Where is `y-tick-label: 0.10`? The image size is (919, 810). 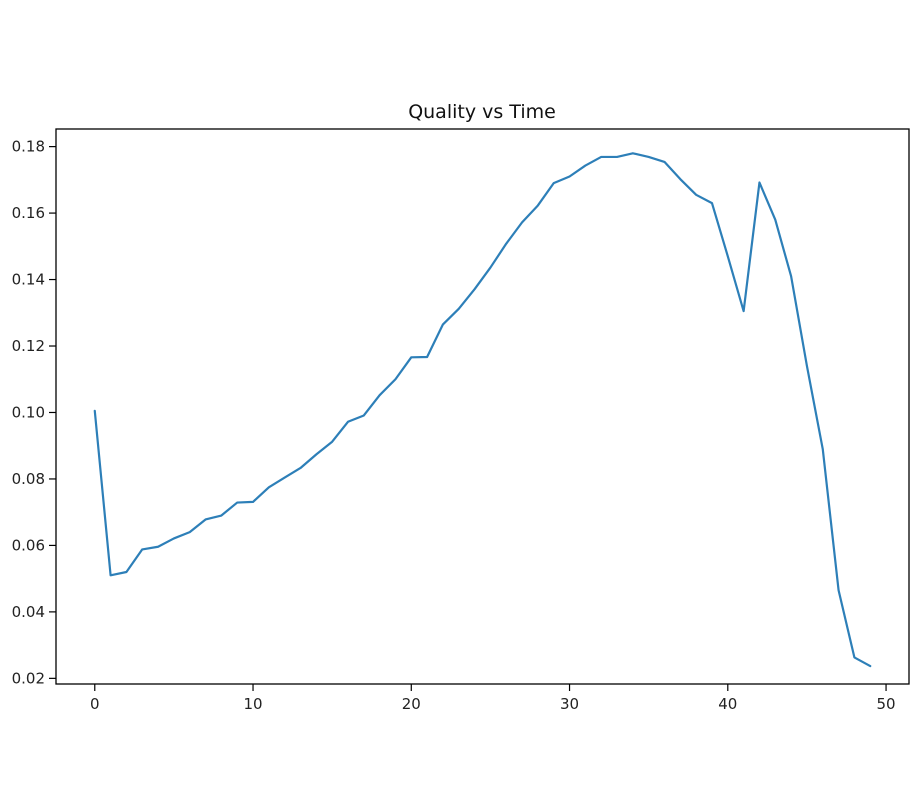
y-tick-label: 0.10 is located at coordinates (28, 412).